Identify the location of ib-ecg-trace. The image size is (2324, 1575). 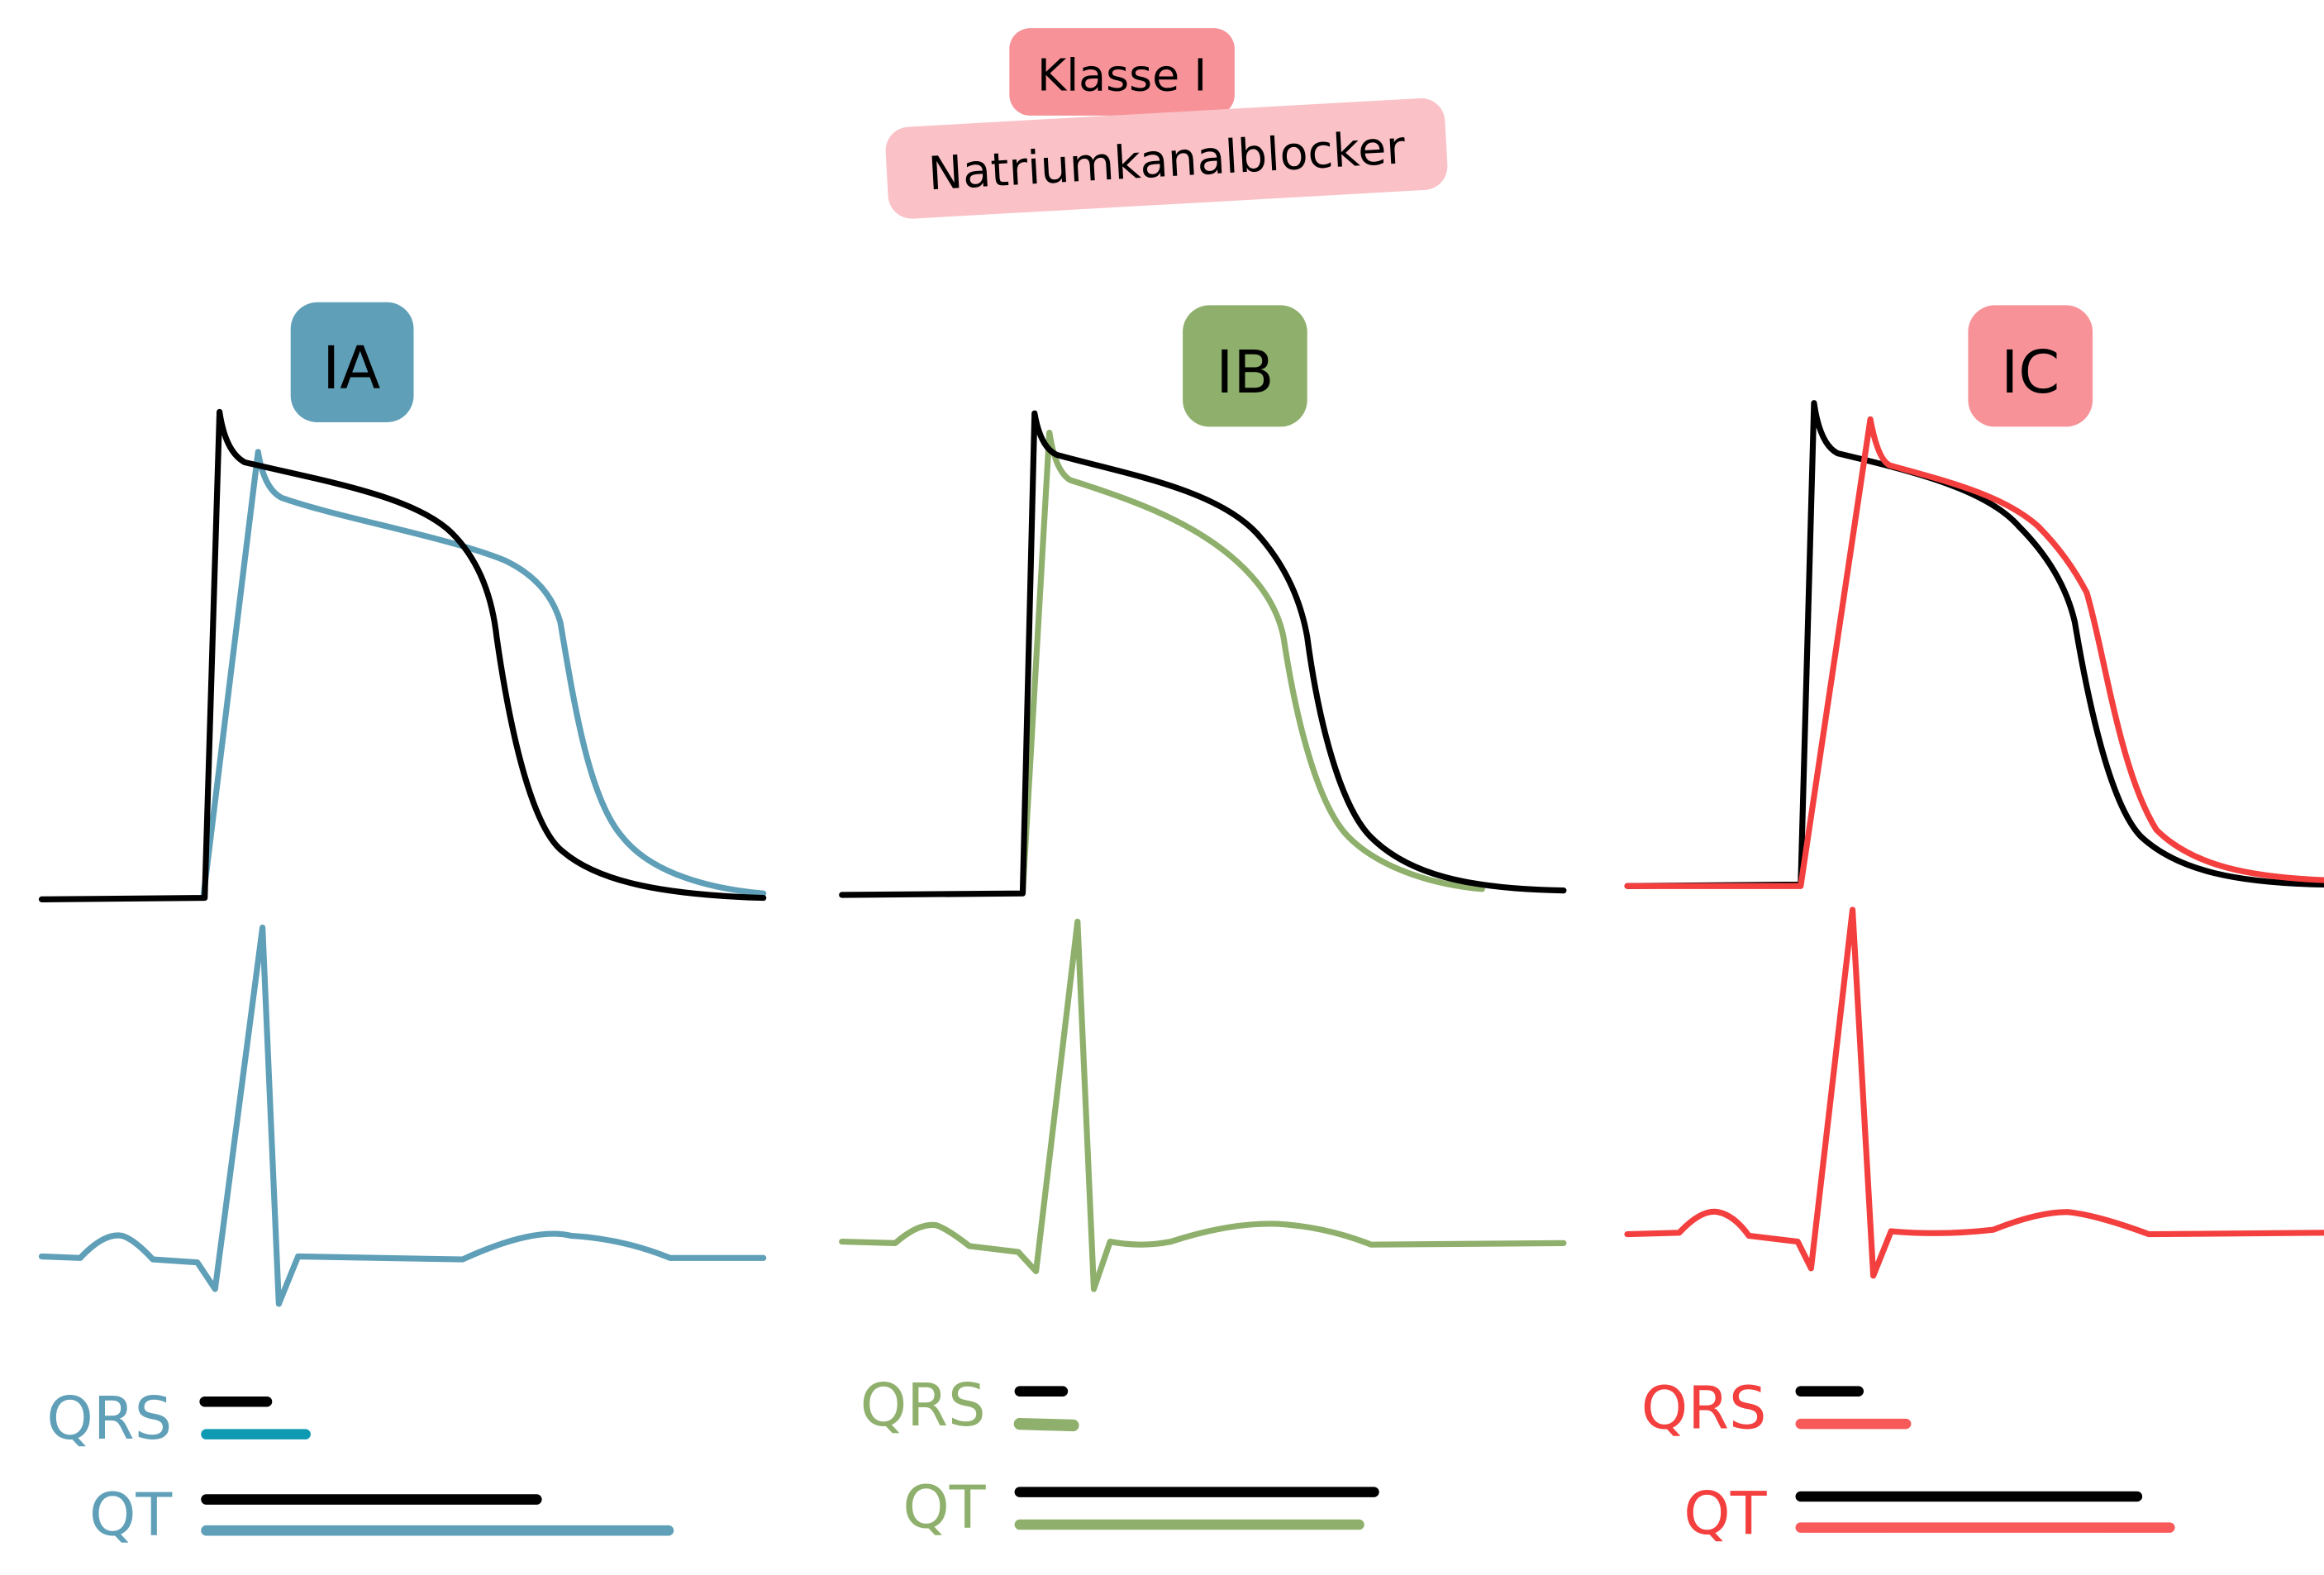
(1203, 1105).